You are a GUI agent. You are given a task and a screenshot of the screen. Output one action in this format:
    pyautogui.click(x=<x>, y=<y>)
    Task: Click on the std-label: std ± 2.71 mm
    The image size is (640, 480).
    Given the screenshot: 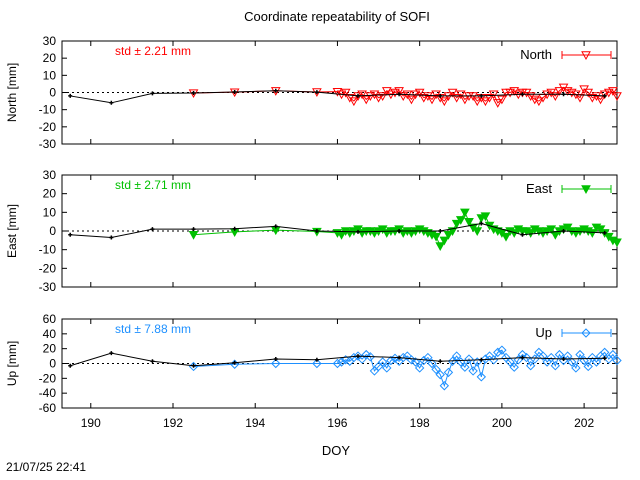 What is the action you would take?
    pyautogui.click(x=153, y=185)
    